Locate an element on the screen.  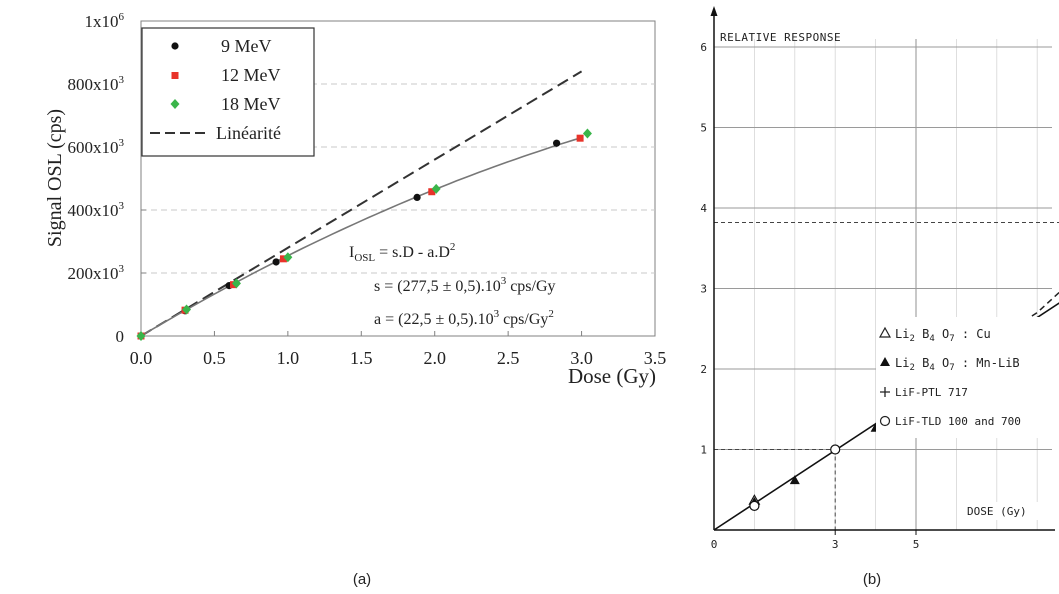
legend-label-lif-tld: LiF-TLD 100 and 700 is located at coordinates (958, 421).